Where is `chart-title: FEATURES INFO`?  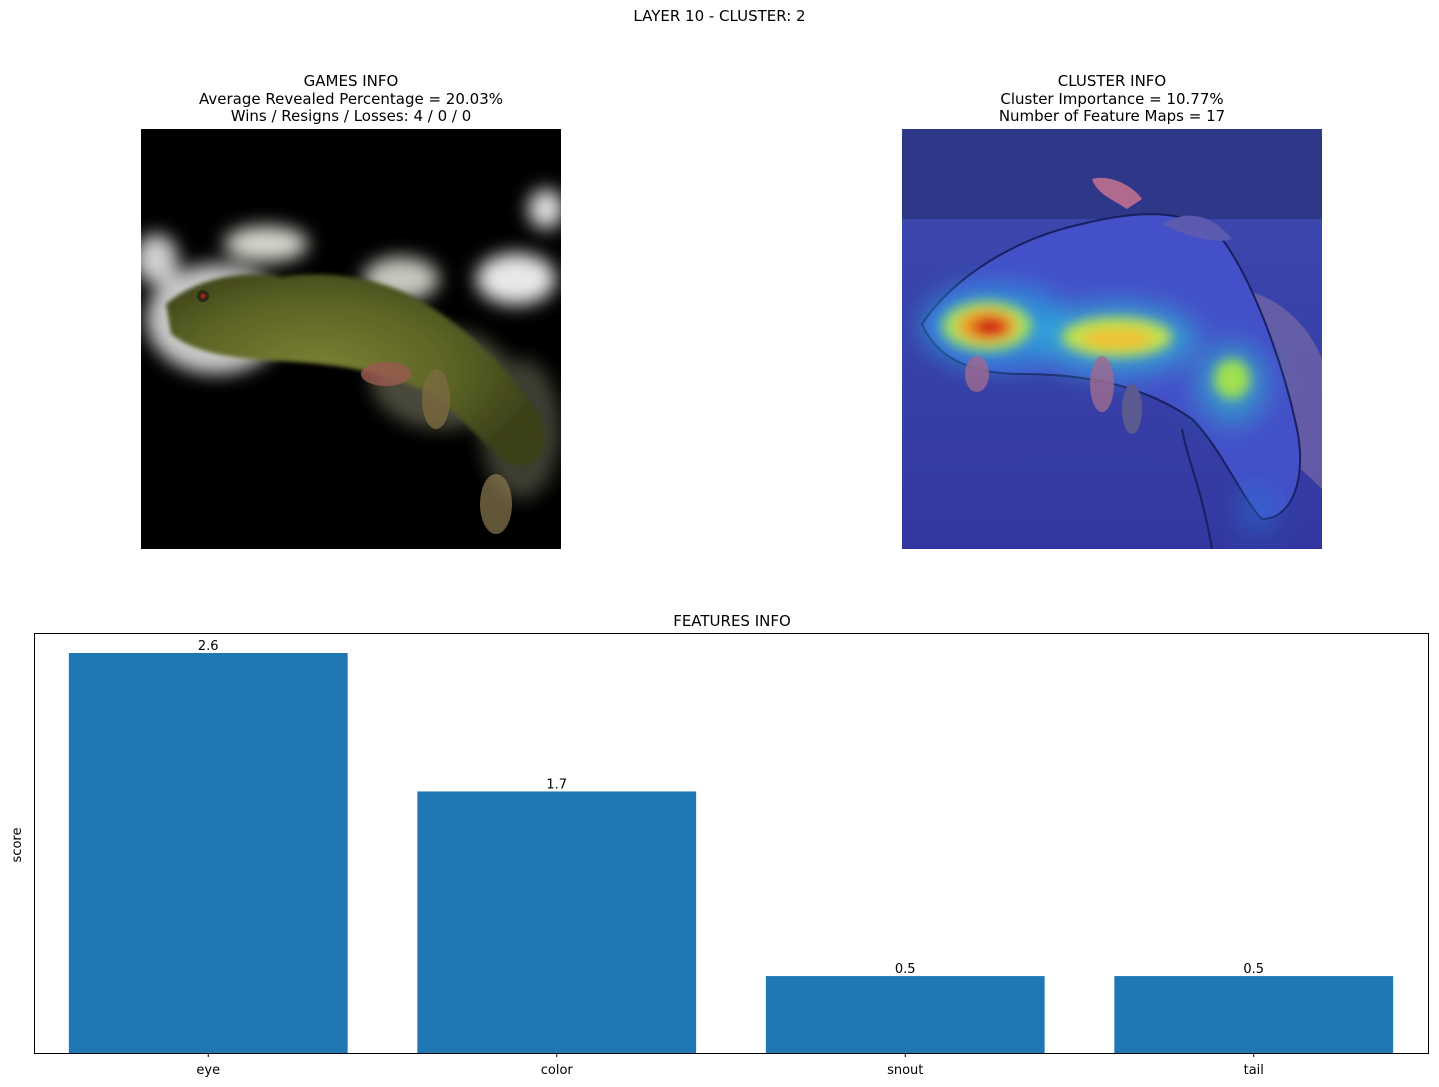 chart-title: FEATURES INFO is located at coordinates (732, 621).